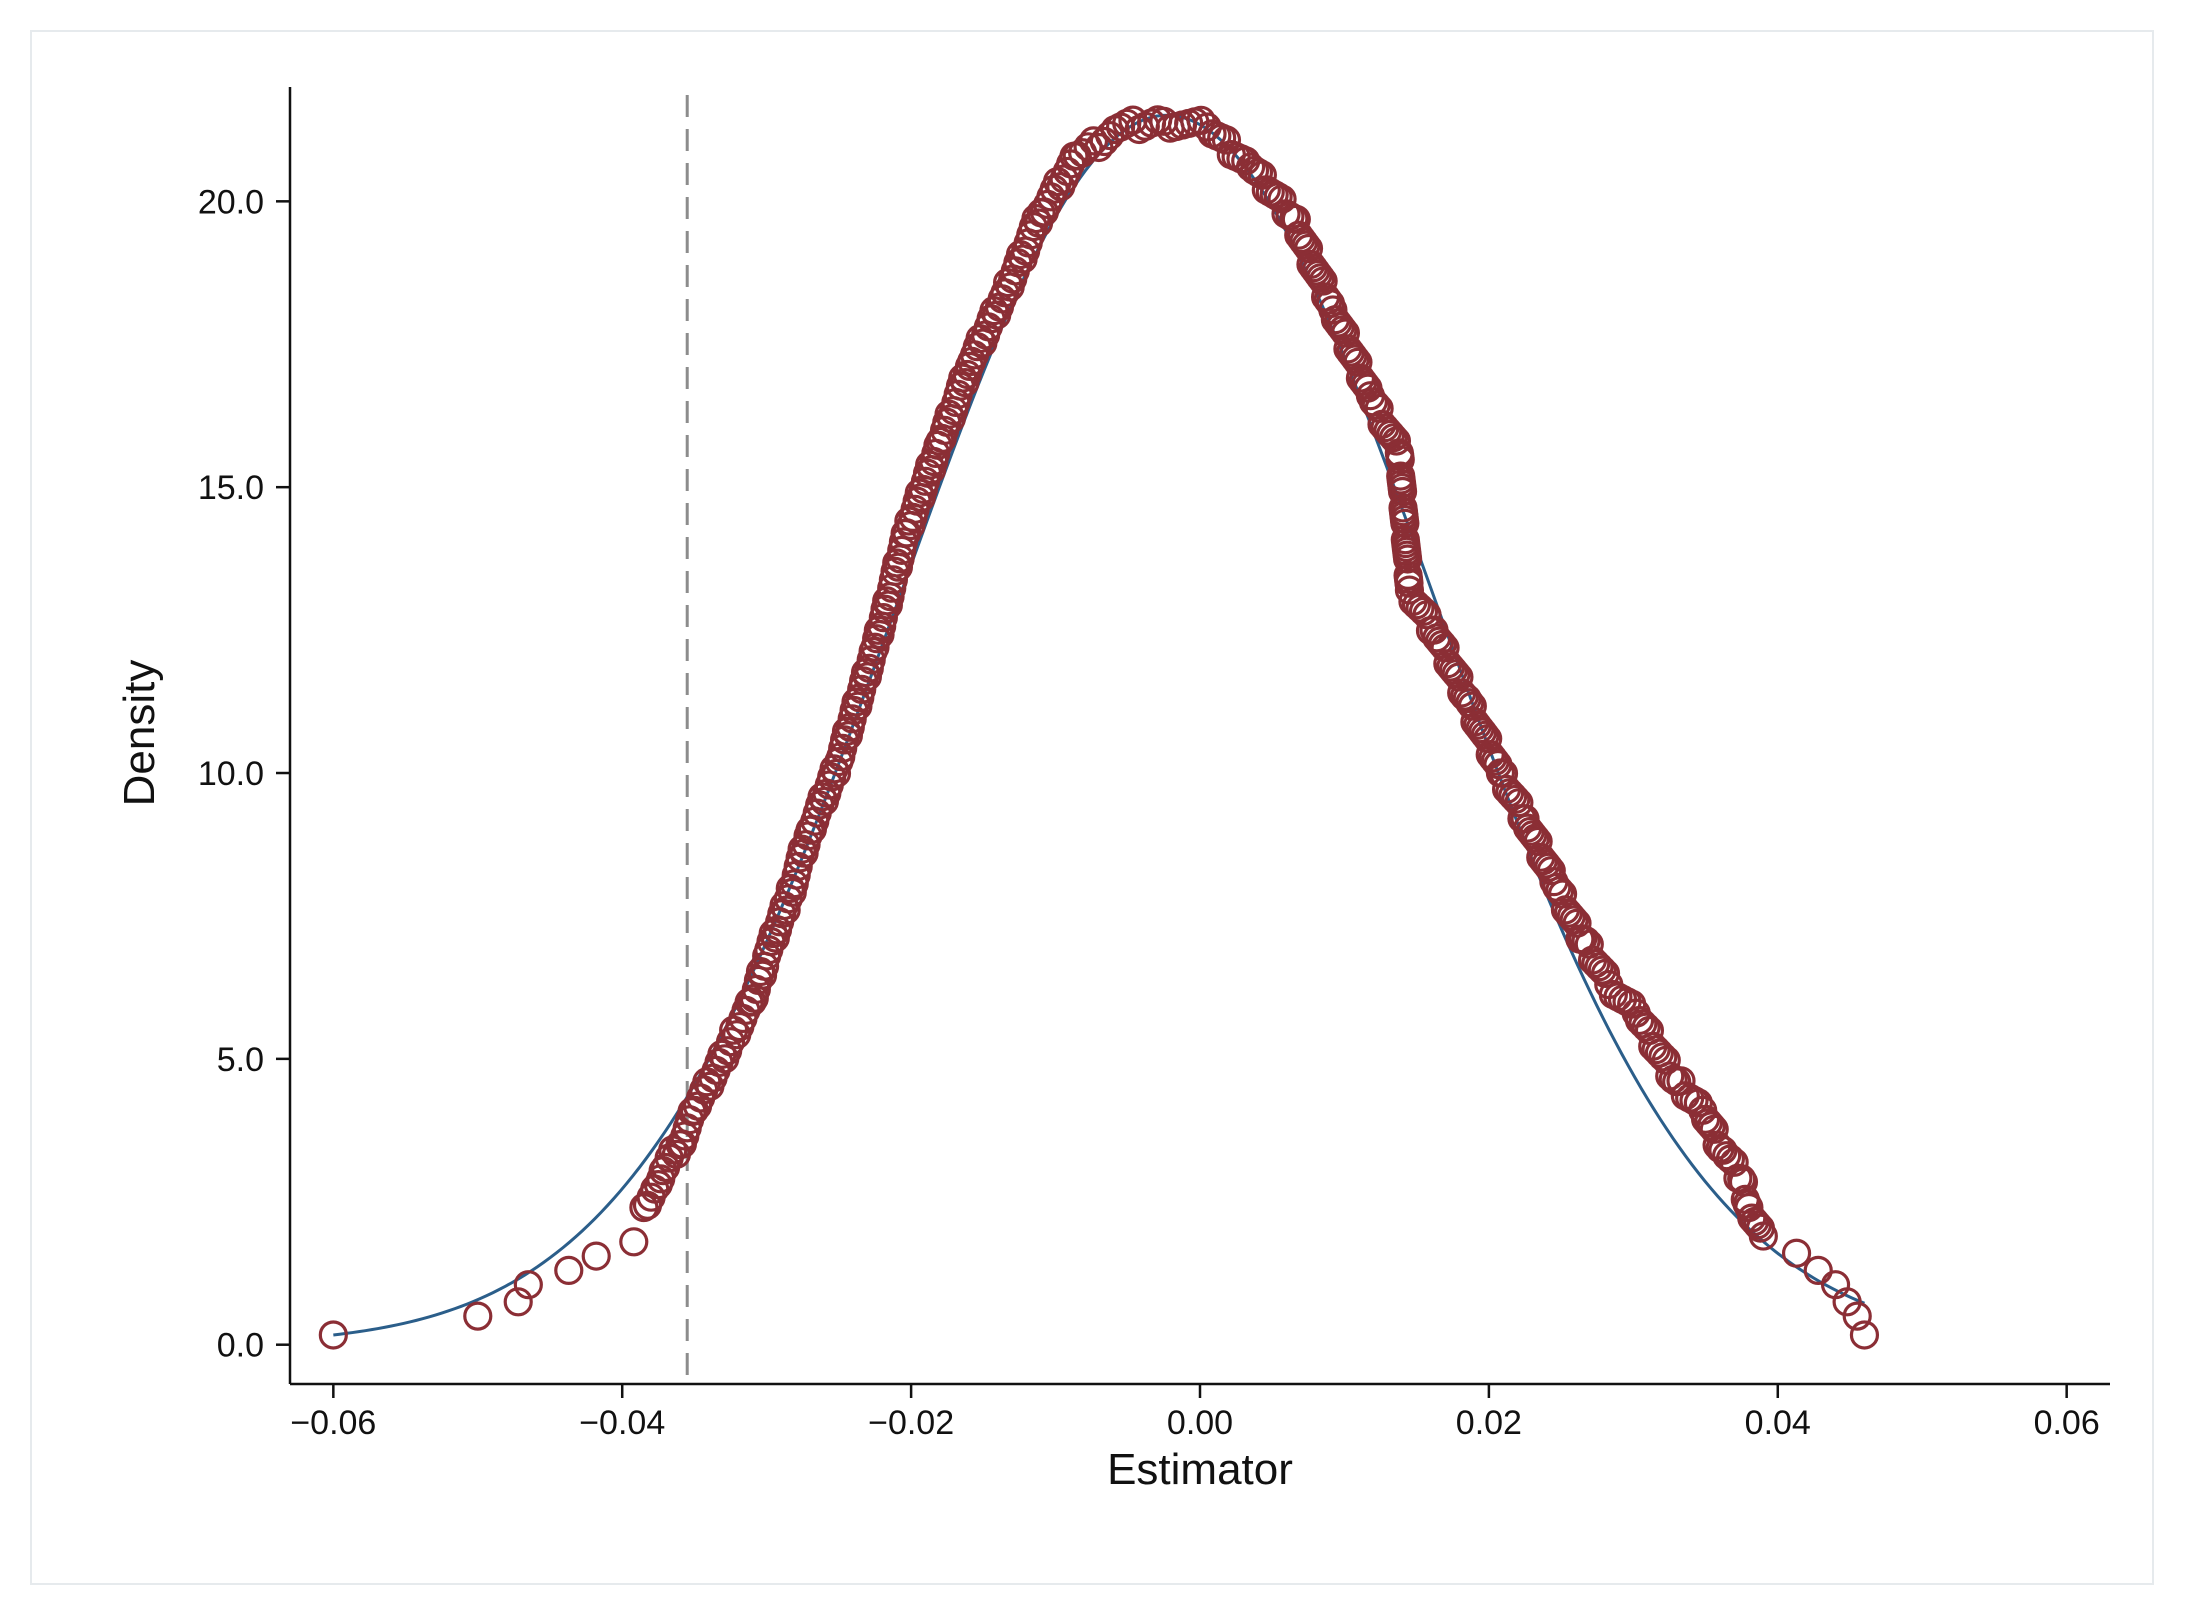 Image resolution: width=2188 pixels, height=1617 pixels. I want to click on y-tick-label: 10.0, so click(231, 774).